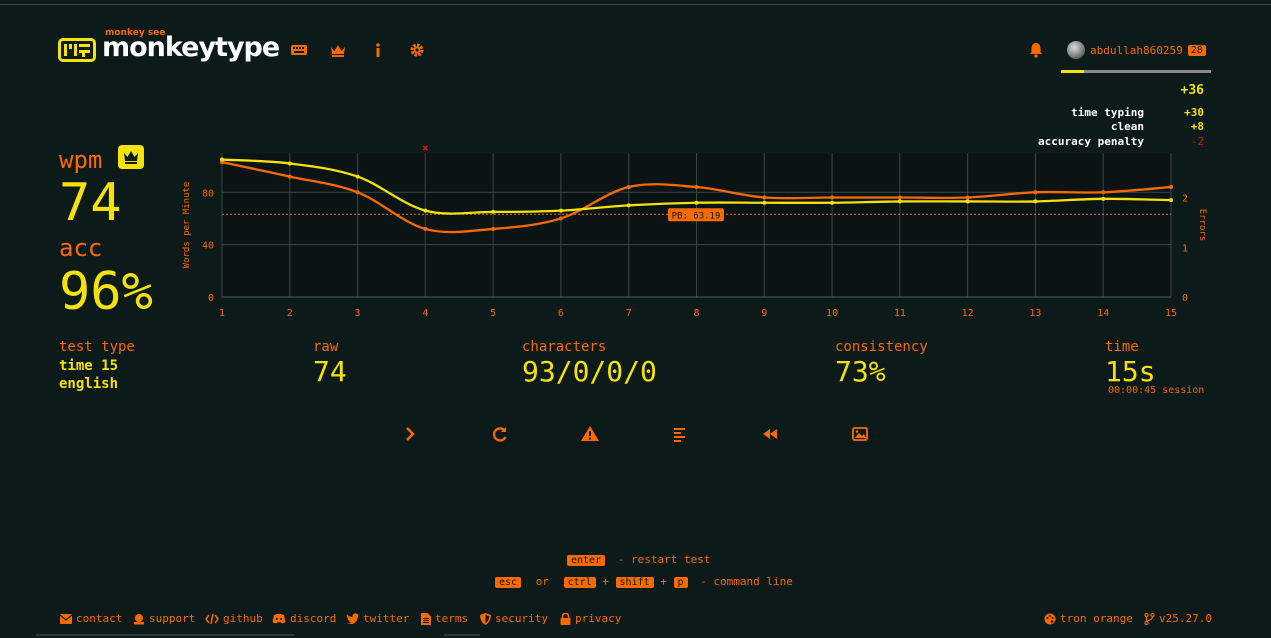  What do you see at coordinates (1088, 618) in the screenshot?
I see `theme-button: tron orange` at bounding box center [1088, 618].